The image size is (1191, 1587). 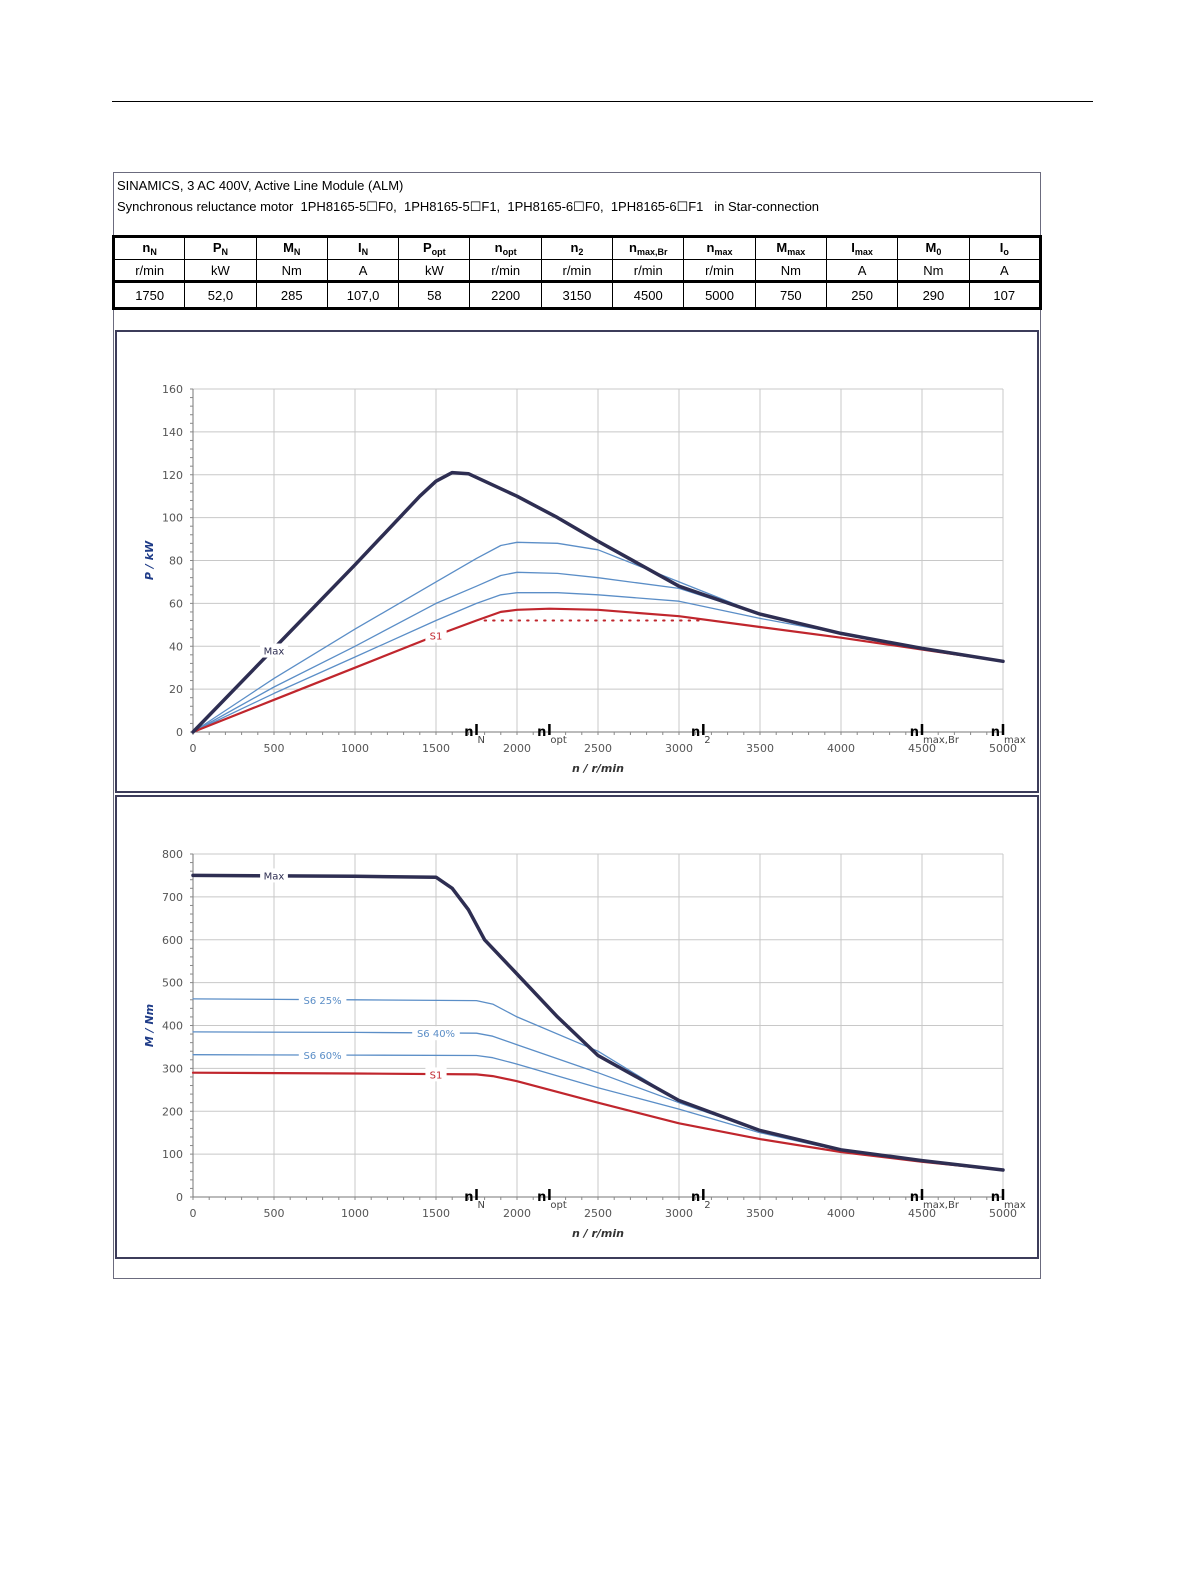 I want to click on spec-header-cell: Mmax, so click(x=790, y=247).